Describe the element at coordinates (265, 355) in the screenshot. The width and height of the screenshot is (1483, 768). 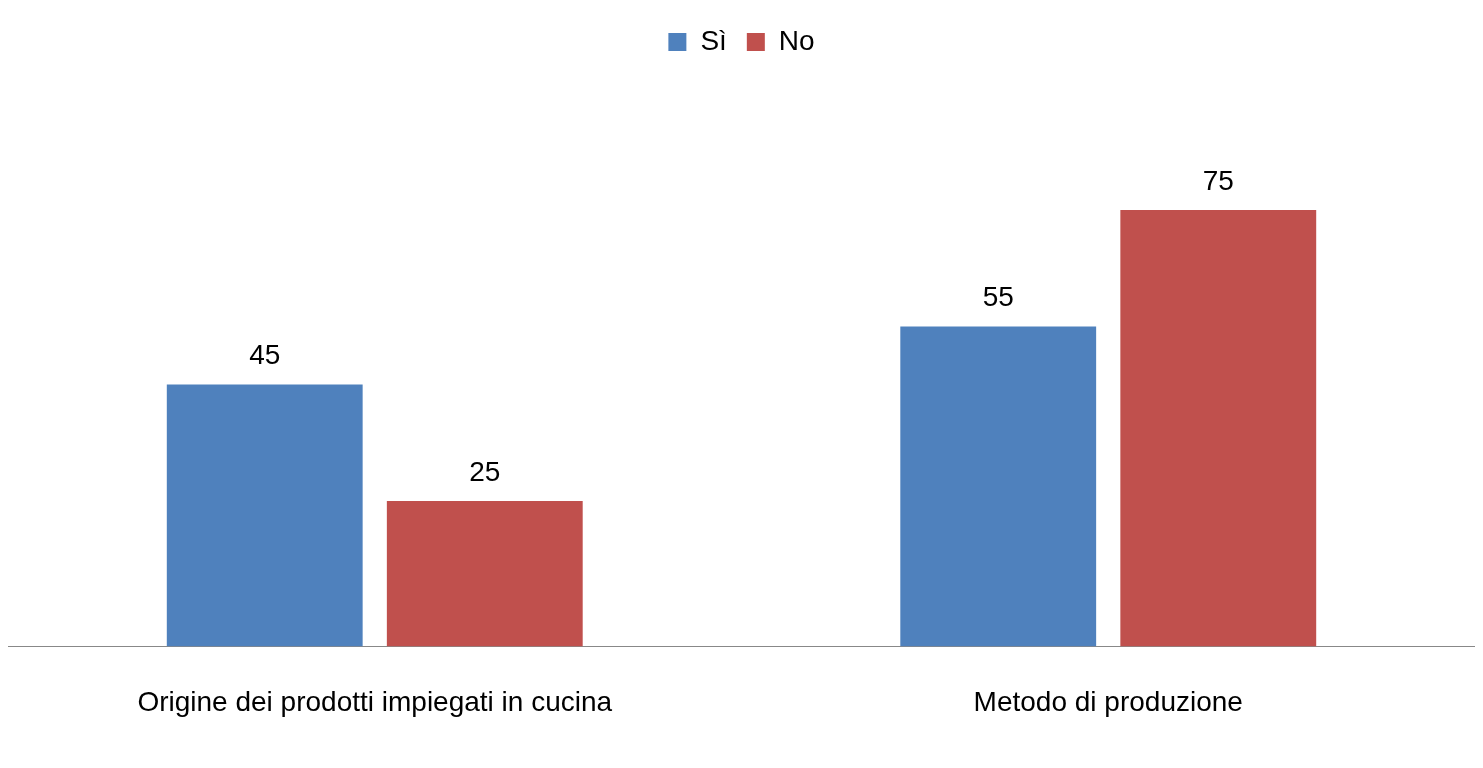
I see `data-label: 45` at that location.